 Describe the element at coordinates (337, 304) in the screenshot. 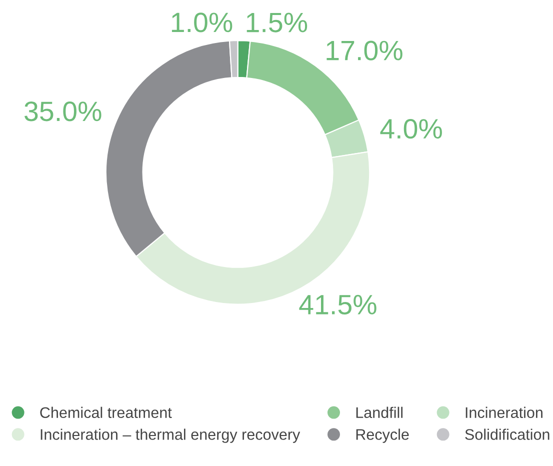

I see `data-label: 41.5%` at that location.